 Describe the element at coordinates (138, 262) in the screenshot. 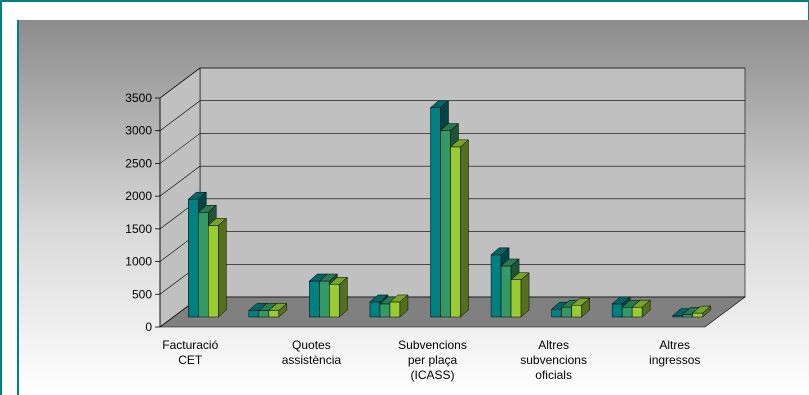

I see `y-tick-label: 1000` at that location.